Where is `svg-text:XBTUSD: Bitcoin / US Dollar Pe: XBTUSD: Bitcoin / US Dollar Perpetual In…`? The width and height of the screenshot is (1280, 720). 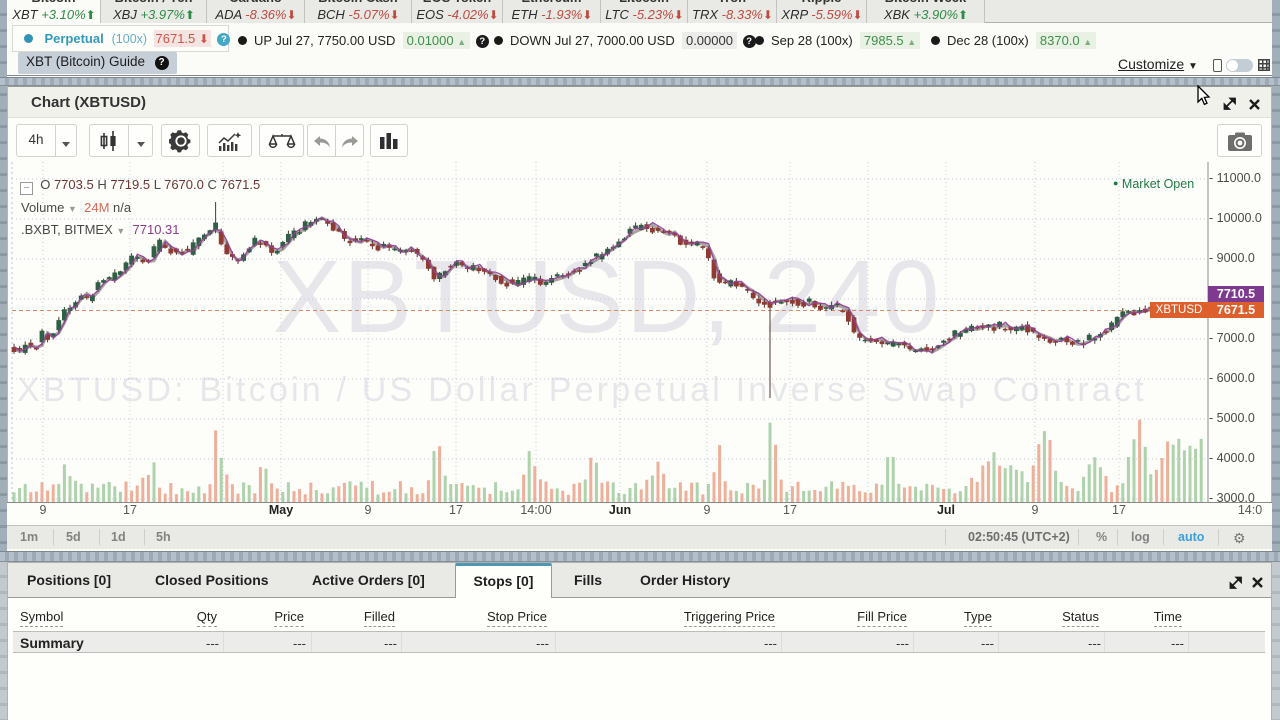 svg-text:XBTUSD: Bitcoin / US Dollar Pe: XBTUSD: Bitcoin / US Dollar Perpetual In… is located at coordinates (582, 390).